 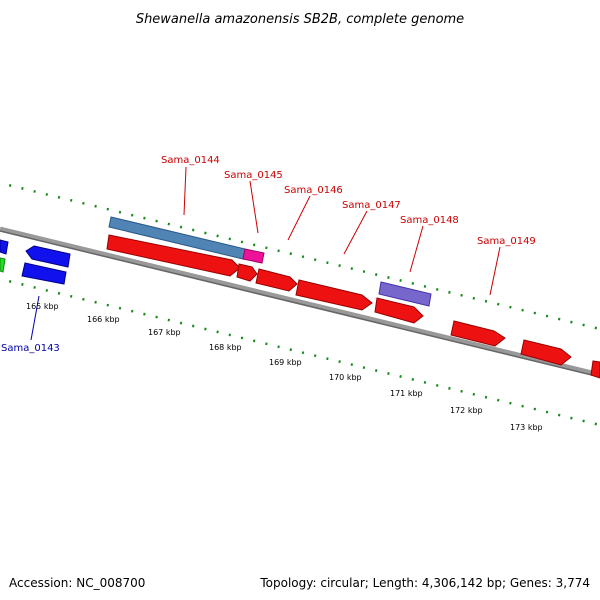 What do you see at coordinates (466, 410) in the screenshot?
I see `scale-label: 172 kbp` at bounding box center [466, 410].